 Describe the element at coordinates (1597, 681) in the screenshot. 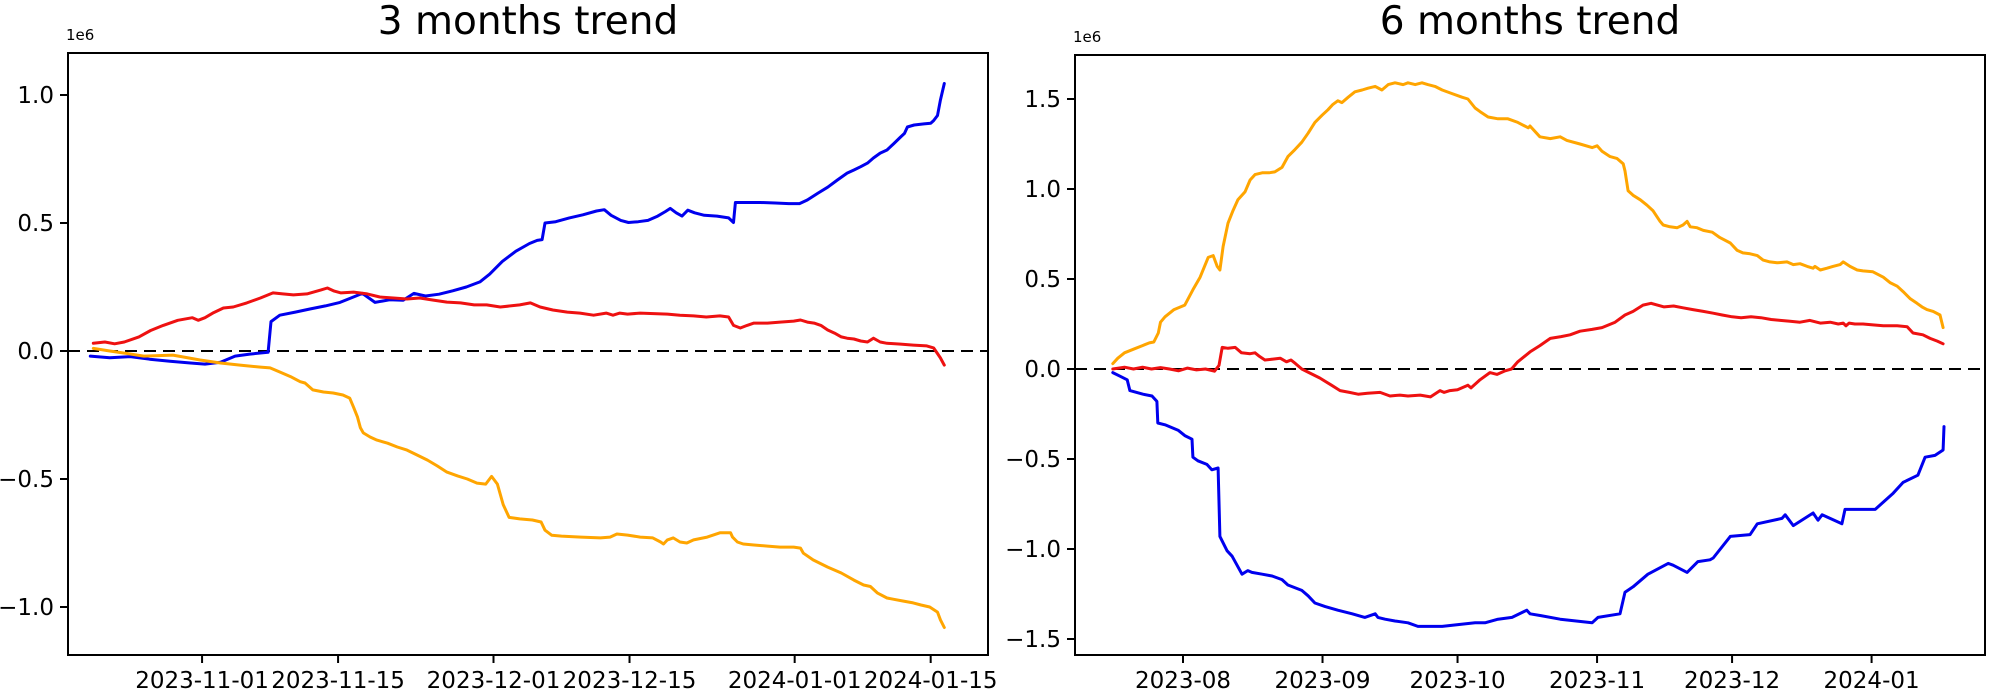

I see `x-tick-label: 2023-11` at that location.